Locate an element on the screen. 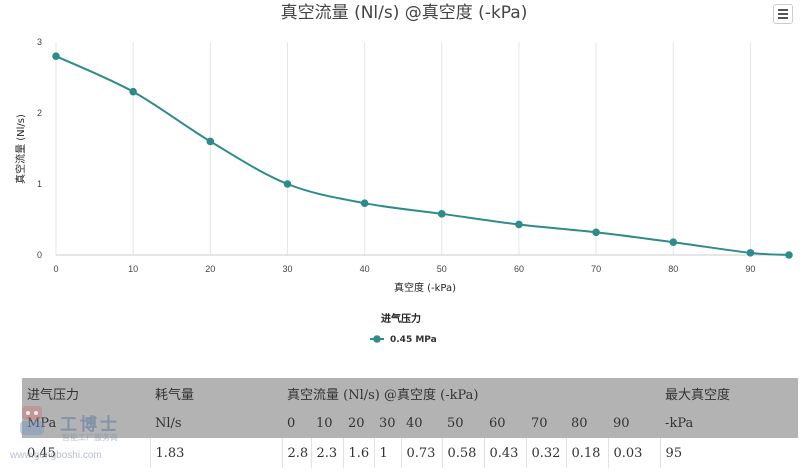 This screenshot has height=473, width=800. y-tick-label: 3 is located at coordinates (39, 42).